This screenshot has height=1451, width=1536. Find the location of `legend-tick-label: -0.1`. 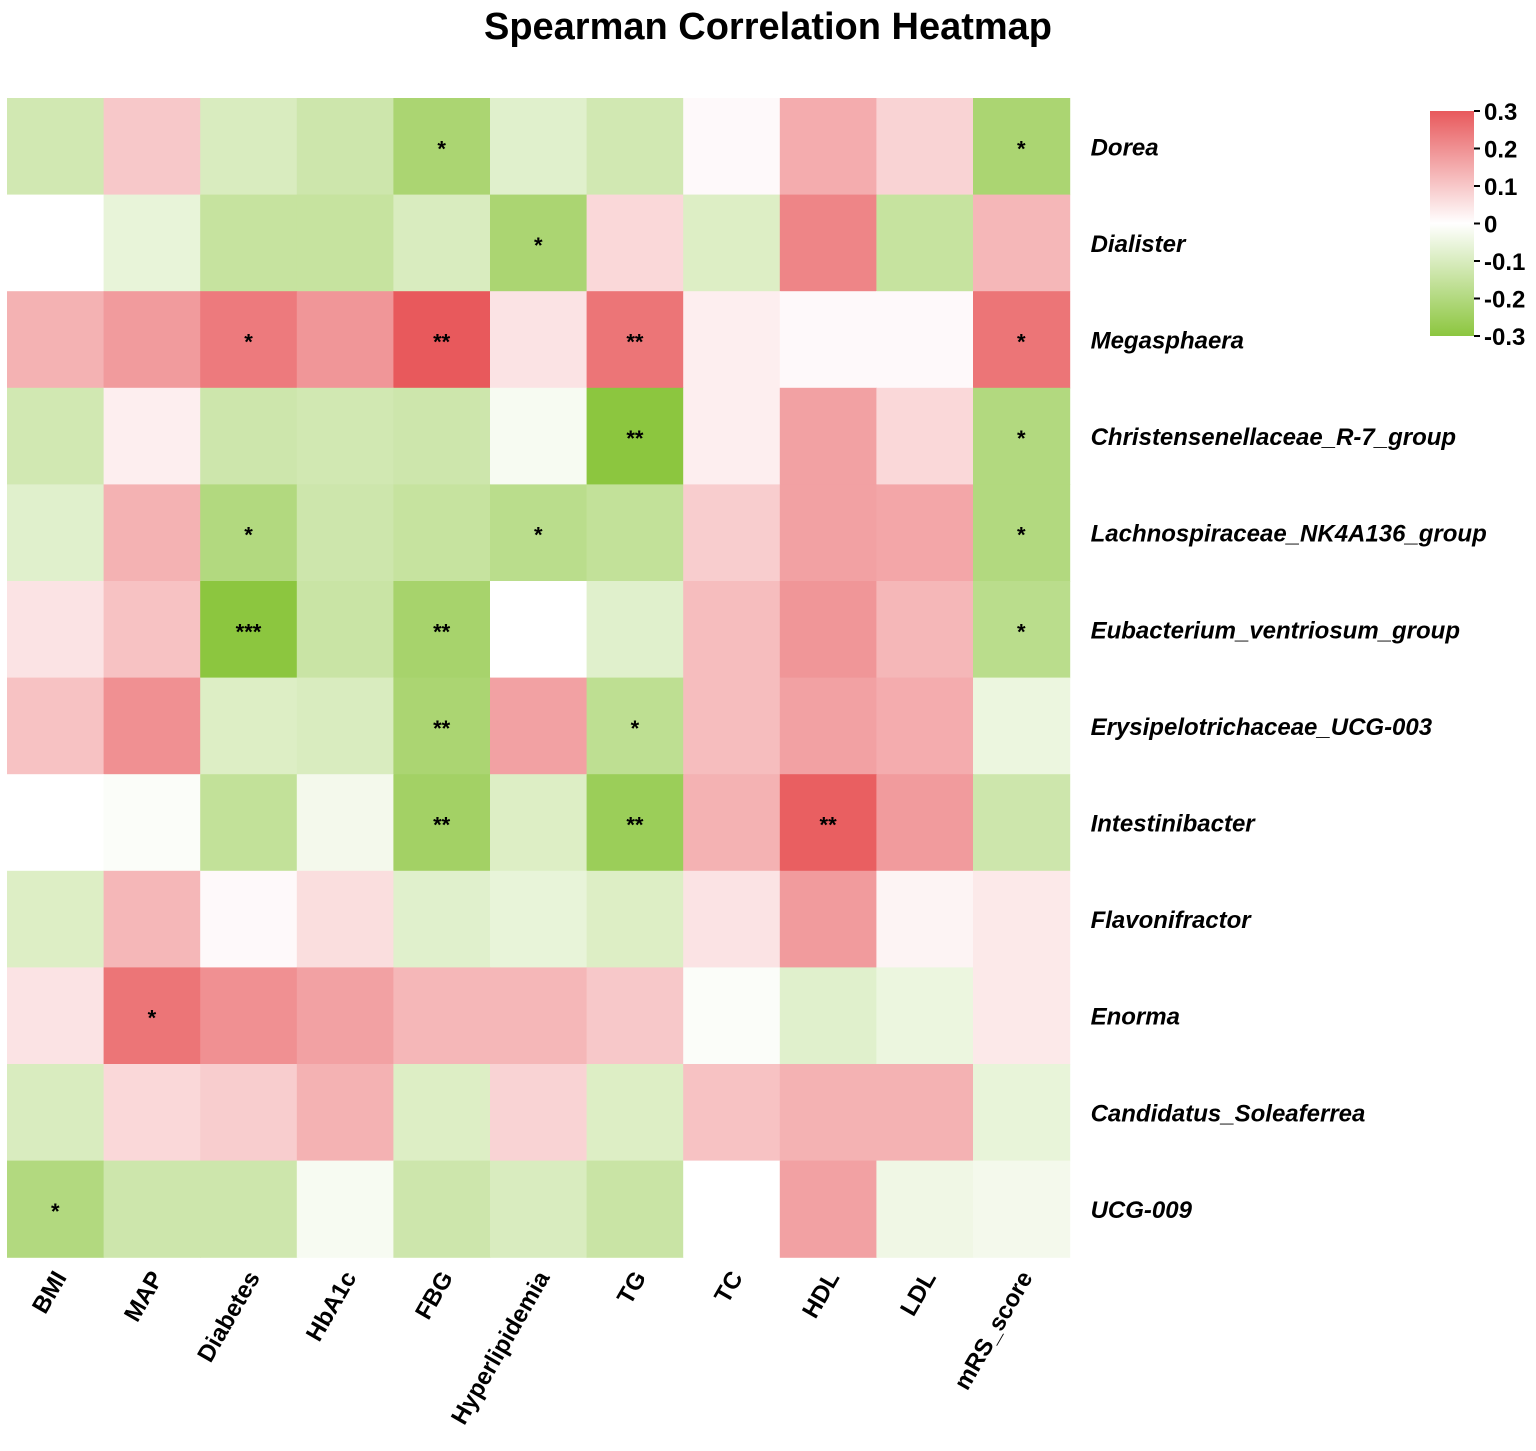

legend-tick-label: -0.1 is located at coordinates (1504, 262).